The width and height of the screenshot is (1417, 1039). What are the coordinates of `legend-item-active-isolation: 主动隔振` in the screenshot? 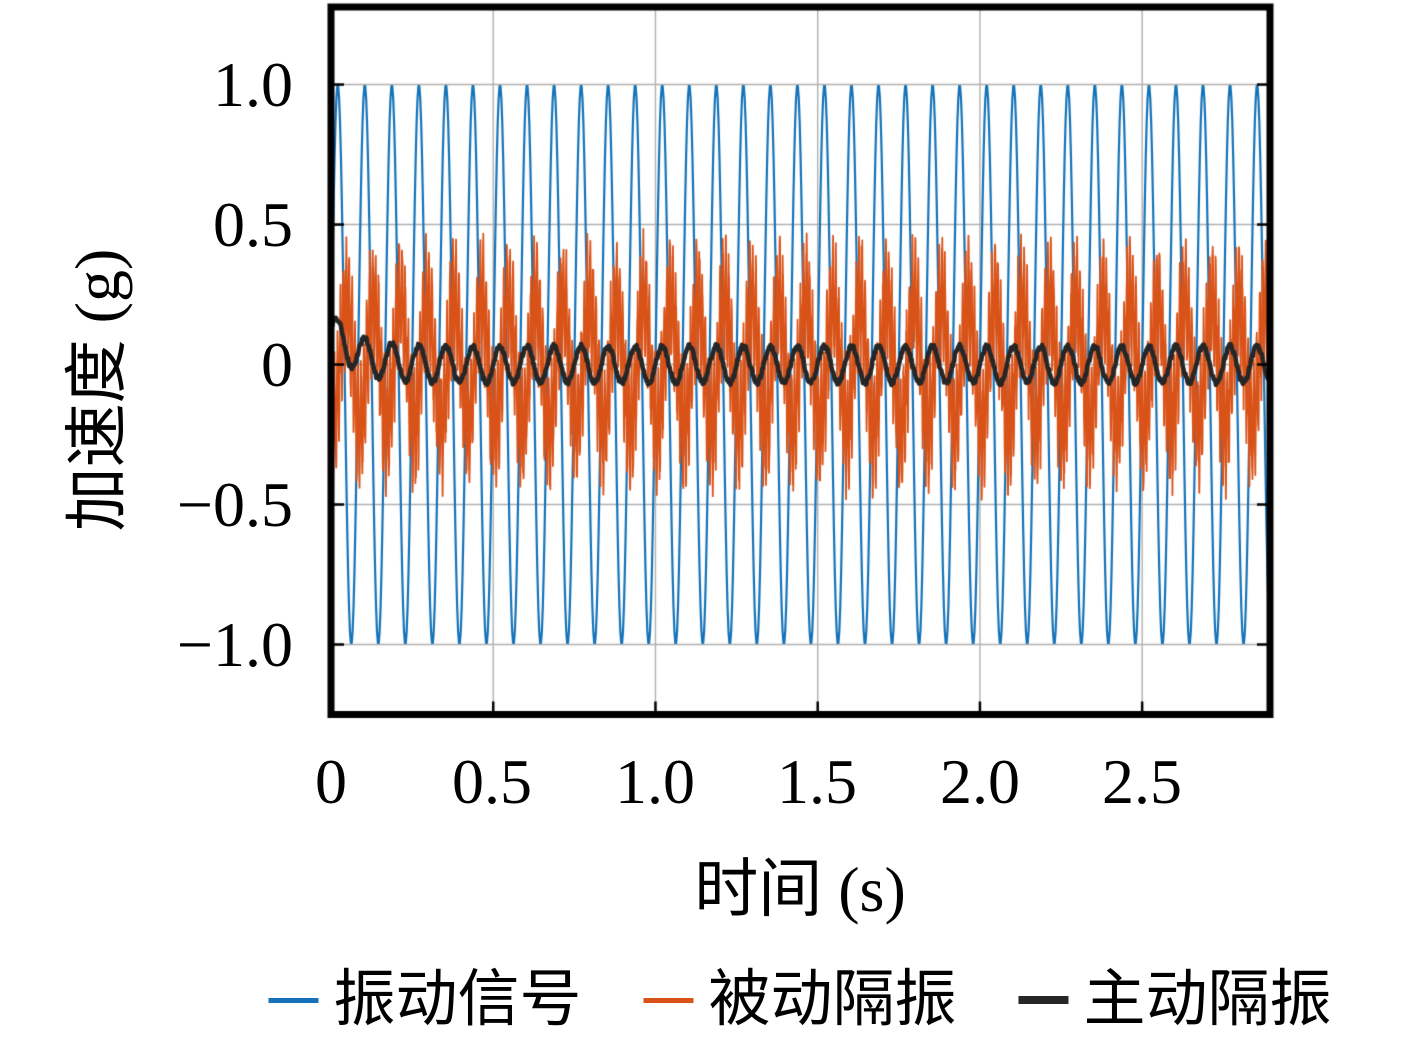 It's located at (1175, 1000).